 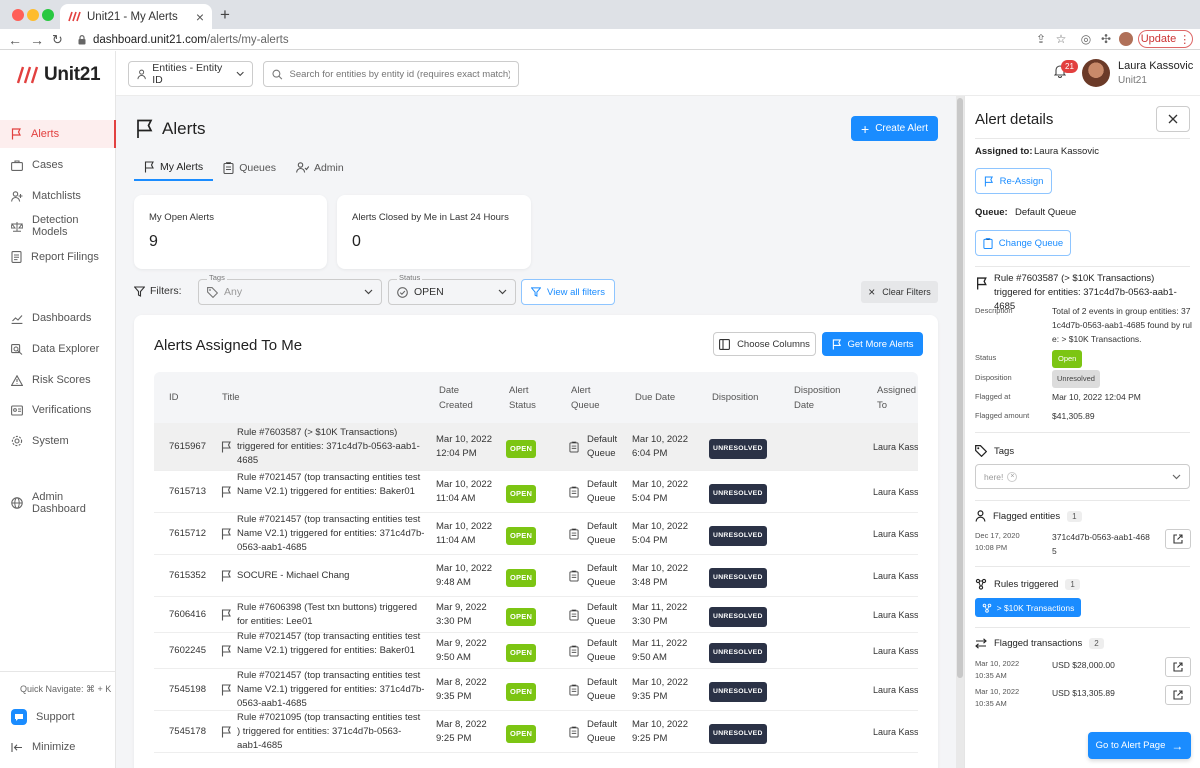 I want to click on window-zoom-dot, so click(x=48, y=15).